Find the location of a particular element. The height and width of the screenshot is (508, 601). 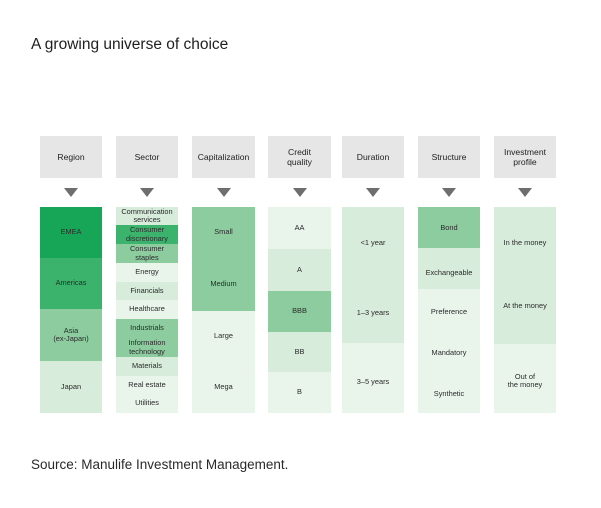

category-cell: Japan is located at coordinates (71, 387).